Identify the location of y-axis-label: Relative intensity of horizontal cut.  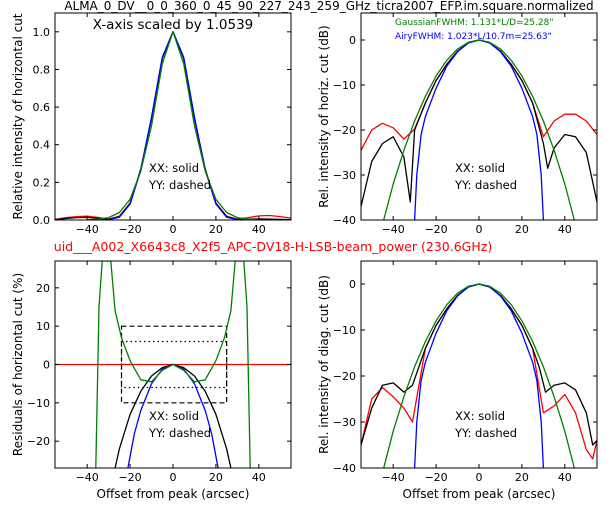
(18, 116).